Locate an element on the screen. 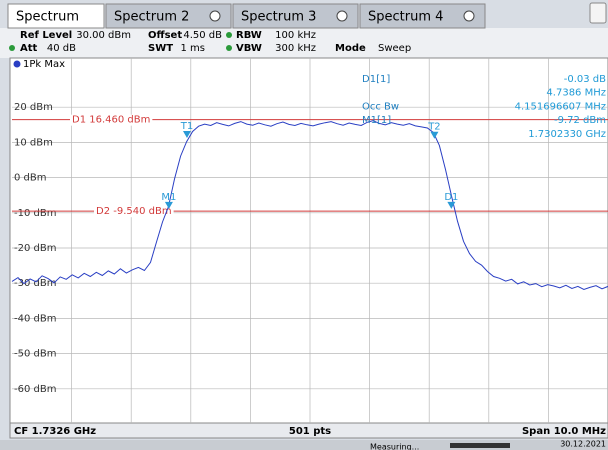  tab is located at coordinates (56, 16).